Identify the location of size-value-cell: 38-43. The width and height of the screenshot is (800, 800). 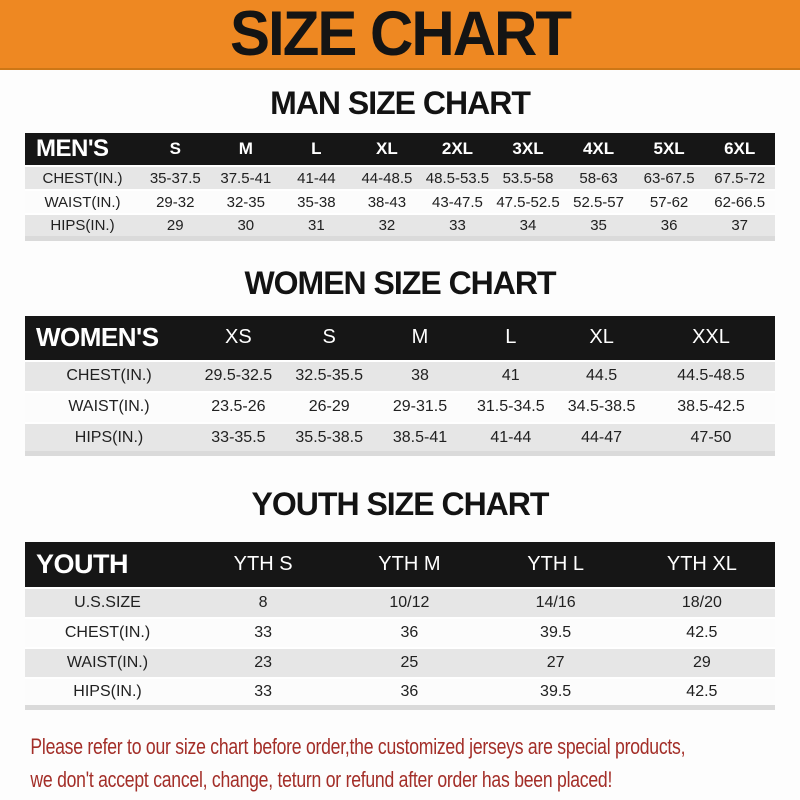
(387, 202).